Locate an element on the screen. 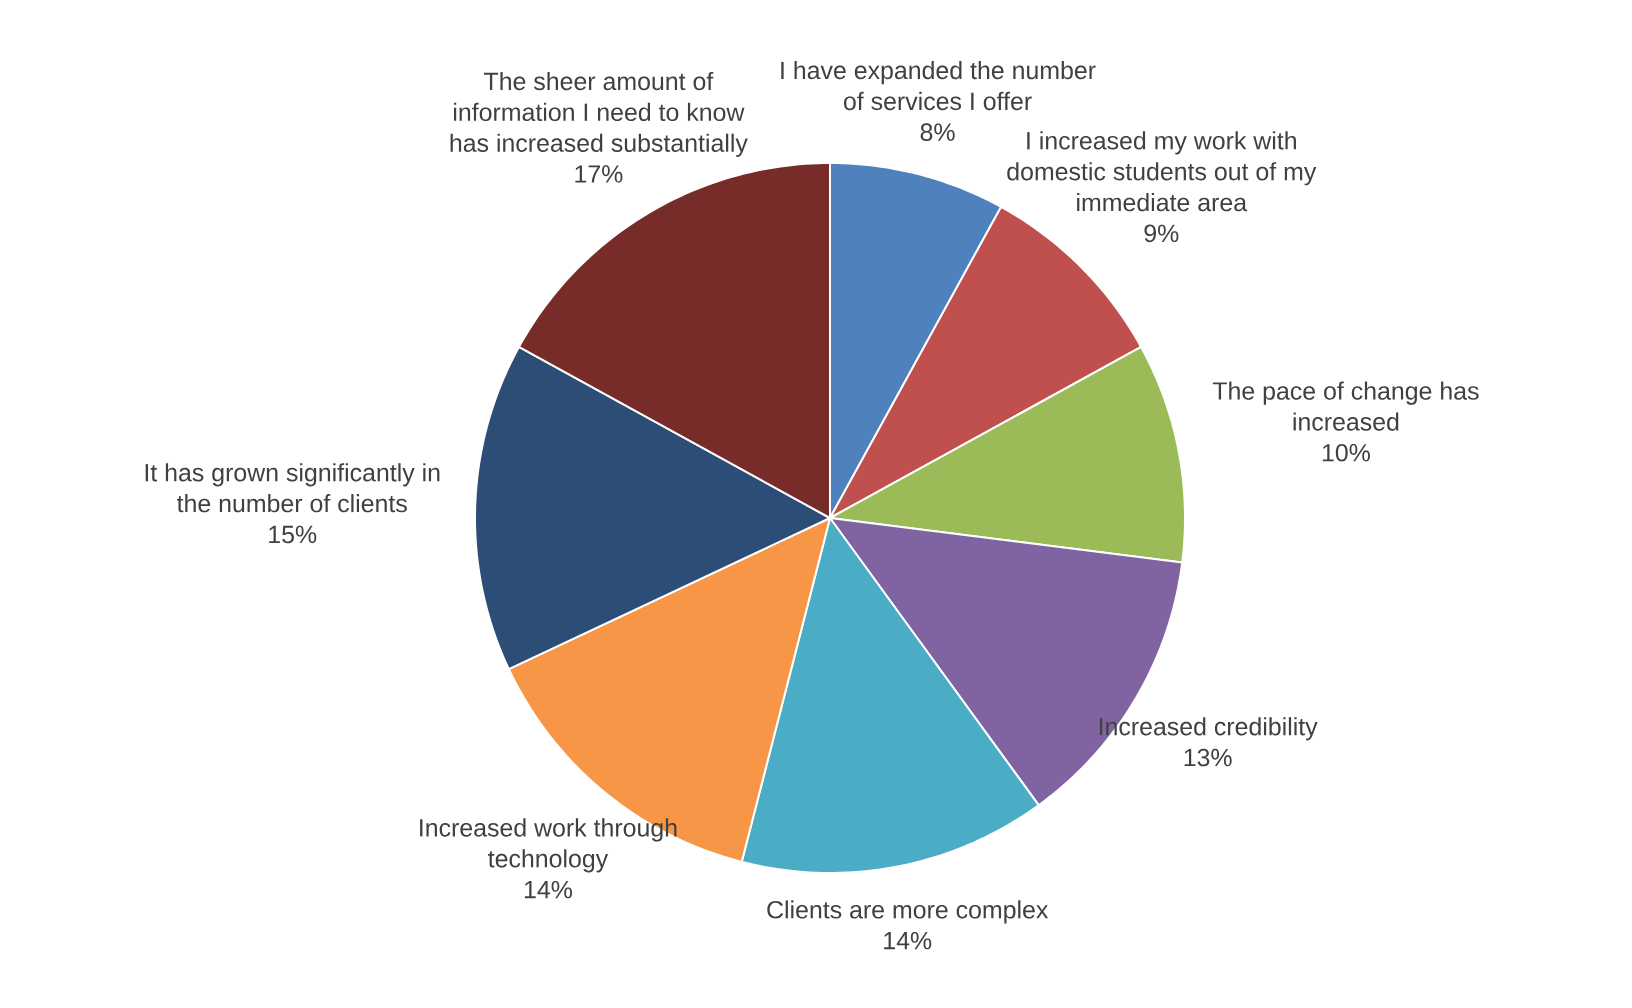 This screenshot has width=1632, height=1008. slice-label: Clients are more complex is located at coordinates (908, 912).